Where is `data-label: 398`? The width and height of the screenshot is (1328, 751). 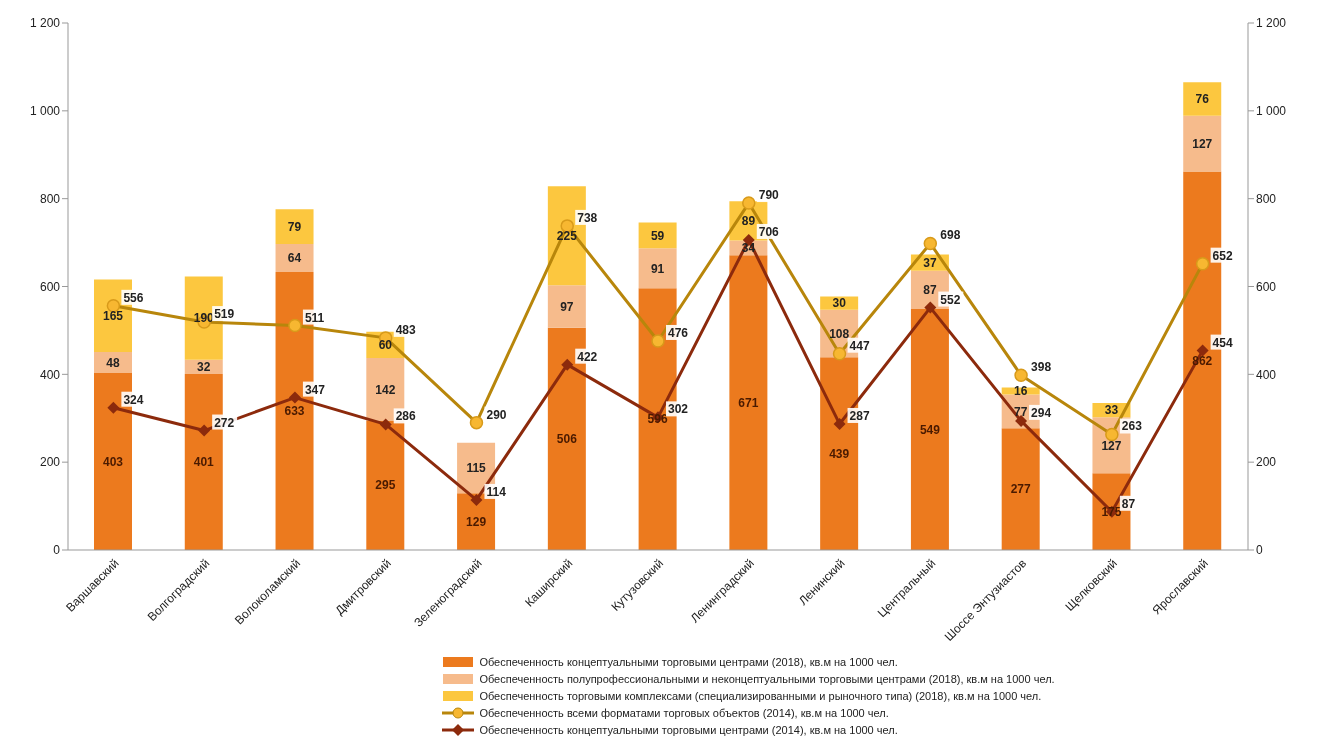
data-label: 398 is located at coordinates (1041, 367).